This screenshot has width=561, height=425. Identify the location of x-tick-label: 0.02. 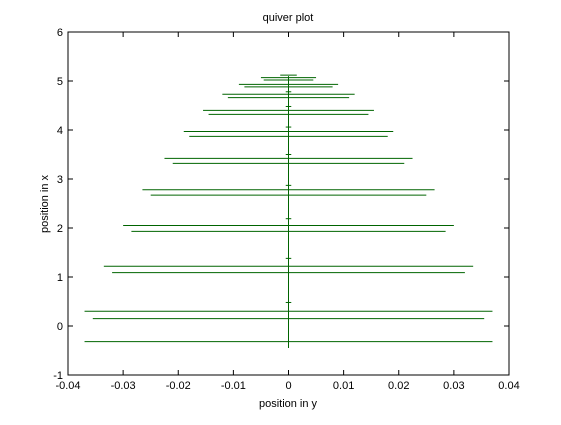
(398, 386).